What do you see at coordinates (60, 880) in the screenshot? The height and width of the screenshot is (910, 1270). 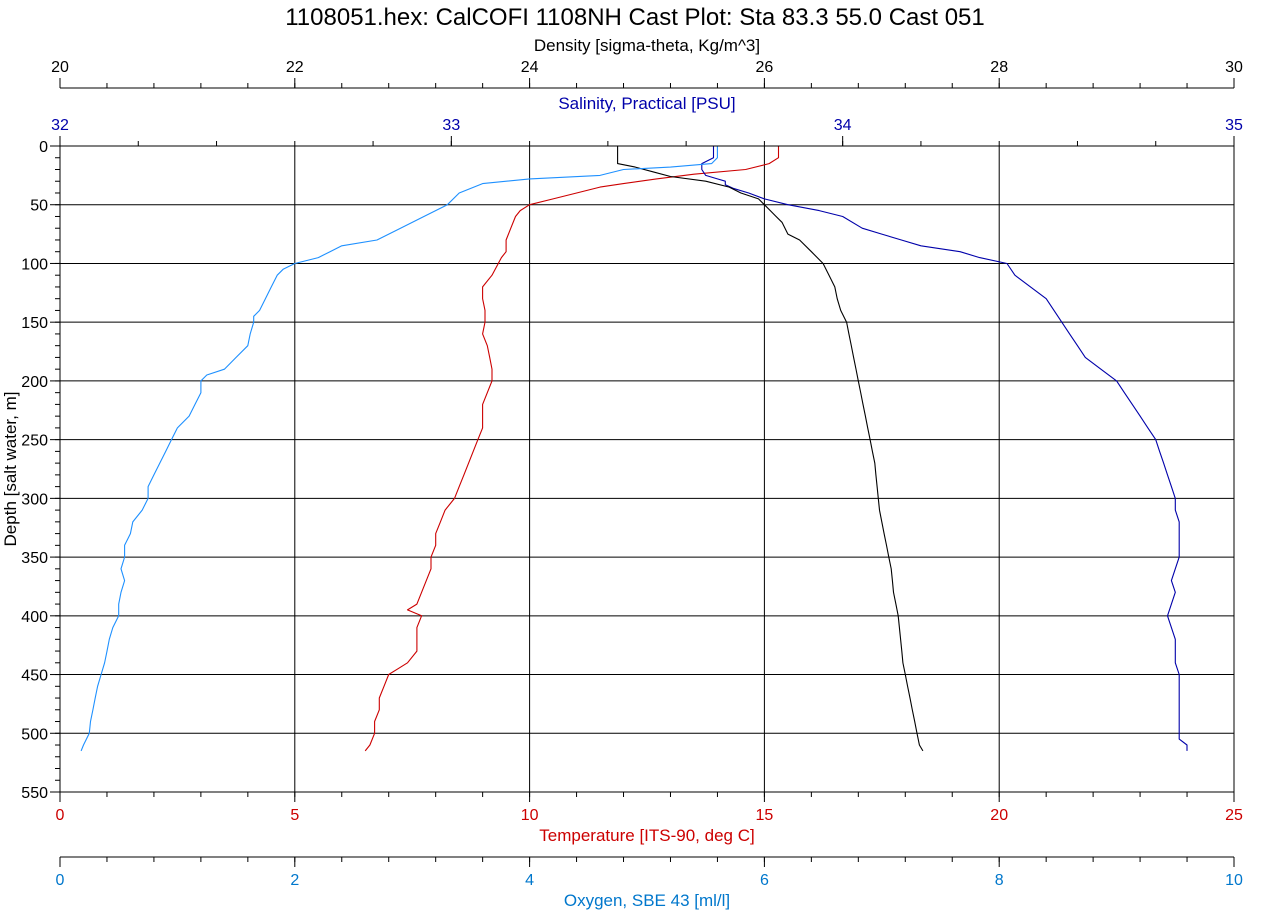 I see `tick-label-oxygen: 0` at bounding box center [60, 880].